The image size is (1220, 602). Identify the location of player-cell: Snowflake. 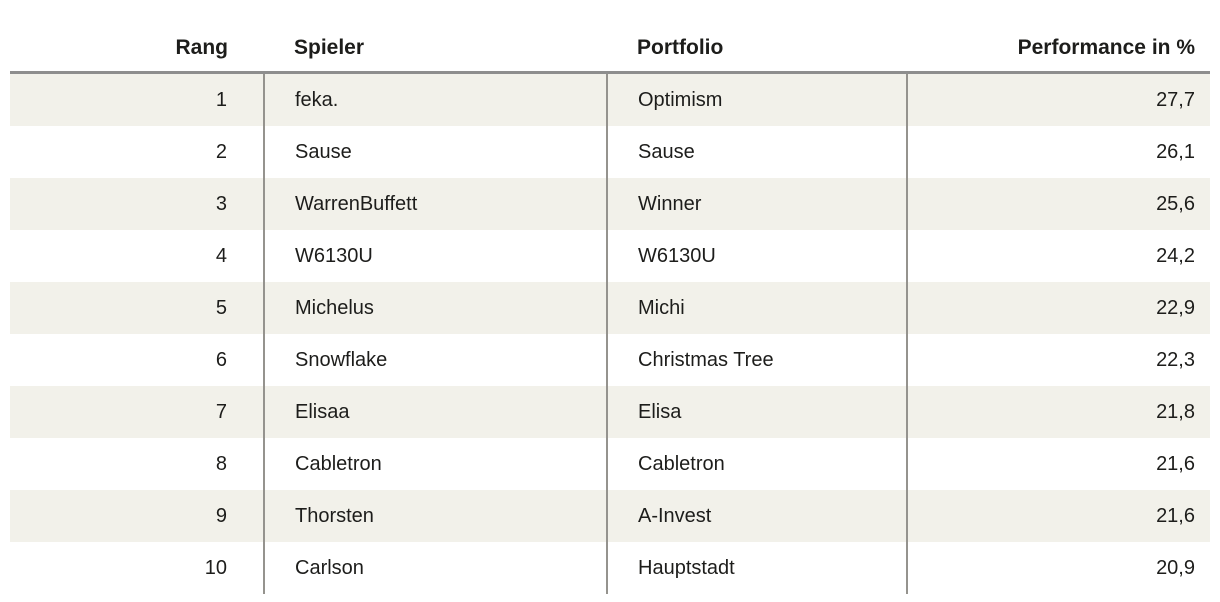
(436, 360).